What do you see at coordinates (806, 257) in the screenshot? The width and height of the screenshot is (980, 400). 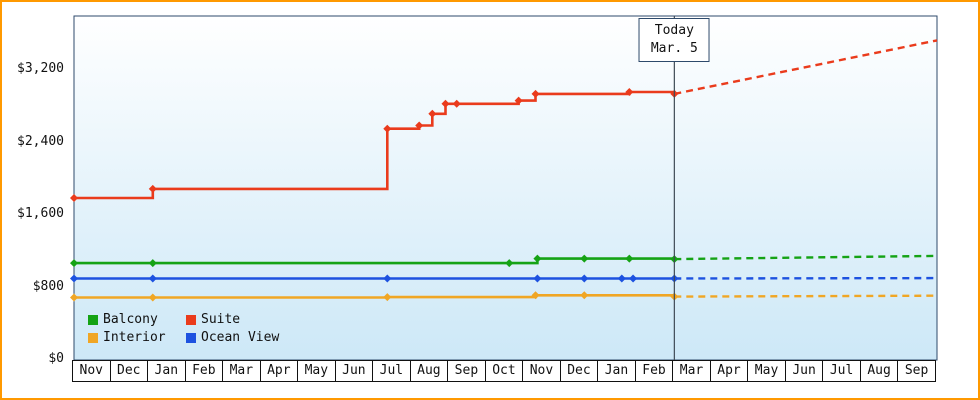 I see `series-forecast-balcony` at bounding box center [806, 257].